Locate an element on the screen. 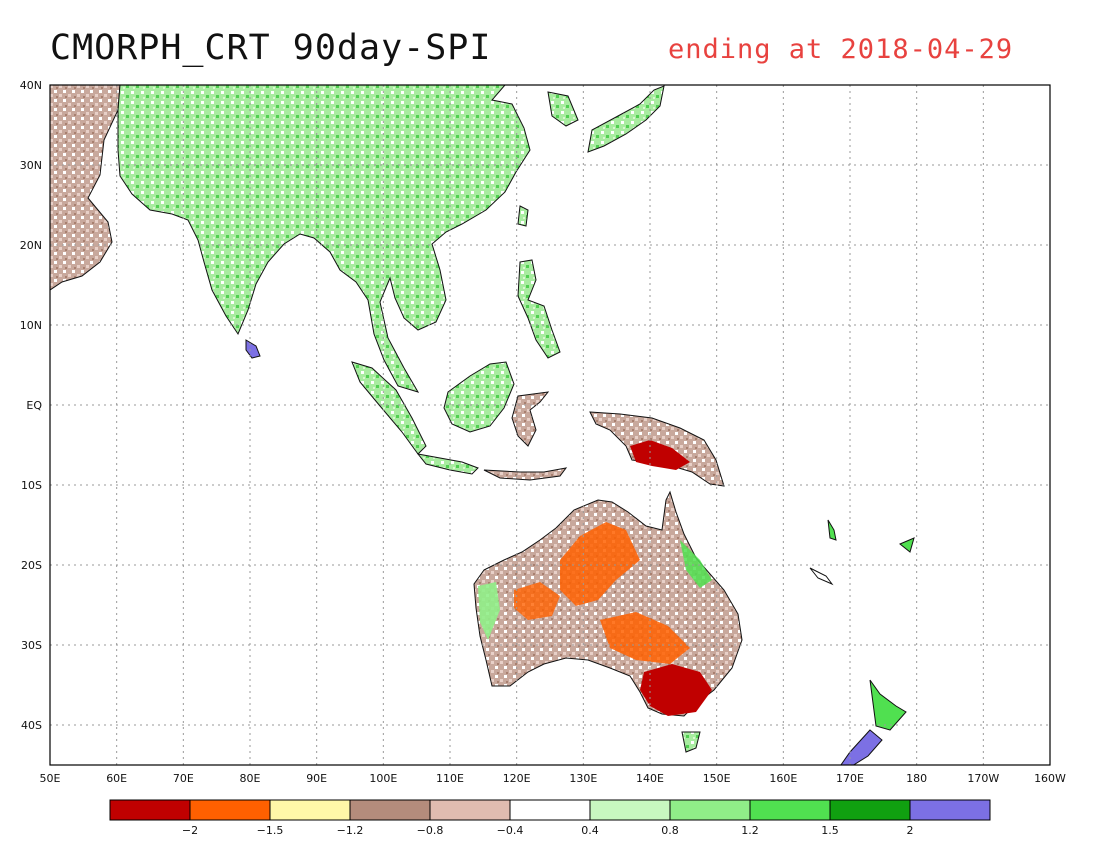 Image resolution: width=1100 pixels, height=850 pixels. lat-tick-label: 30N is located at coordinates (31, 165).